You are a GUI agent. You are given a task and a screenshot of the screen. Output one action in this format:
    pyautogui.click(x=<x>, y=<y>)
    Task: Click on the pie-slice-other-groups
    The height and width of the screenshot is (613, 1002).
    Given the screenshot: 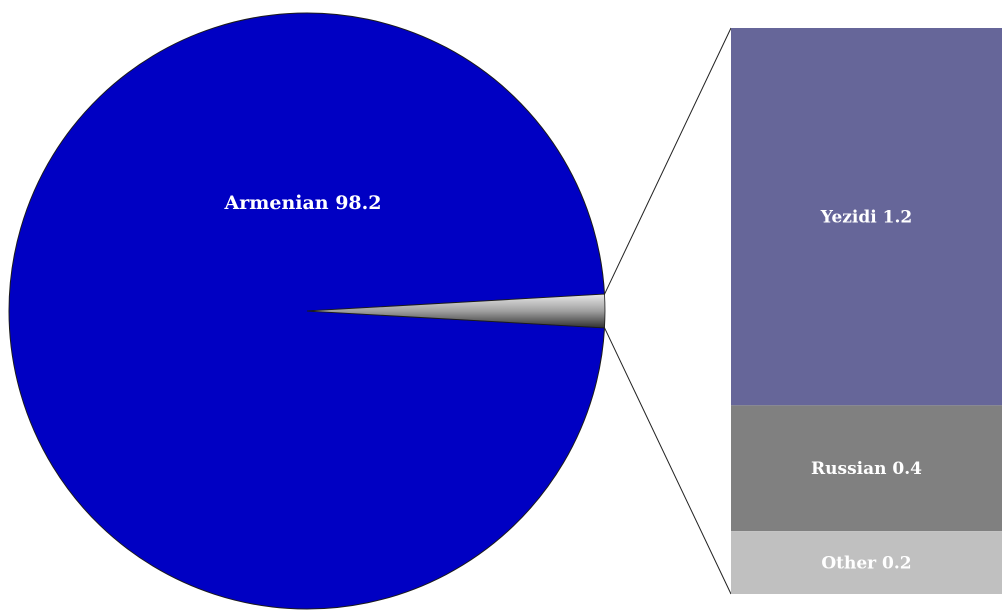 What is the action you would take?
    pyautogui.click(x=456, y=311)
    